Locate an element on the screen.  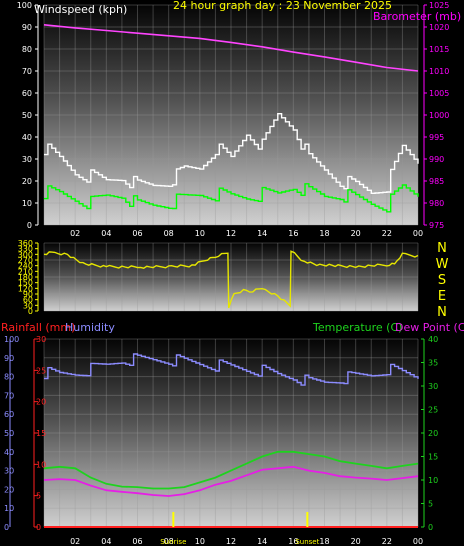
temperature-tick-label: 10 is located at coordinates (433, 480).